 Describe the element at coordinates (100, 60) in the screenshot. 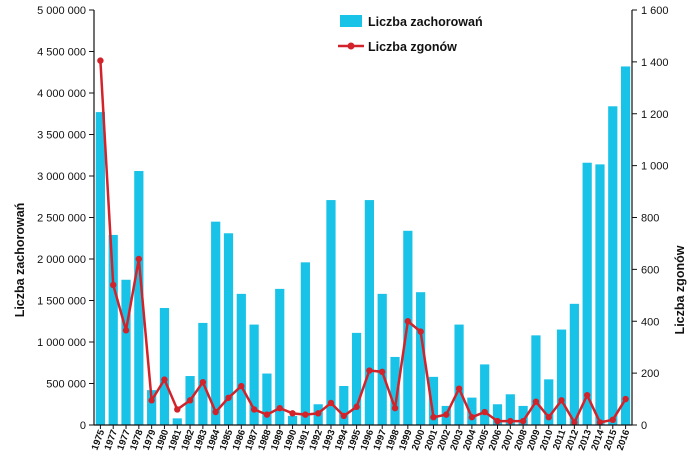

I see `deaths-point-1975` at that location.